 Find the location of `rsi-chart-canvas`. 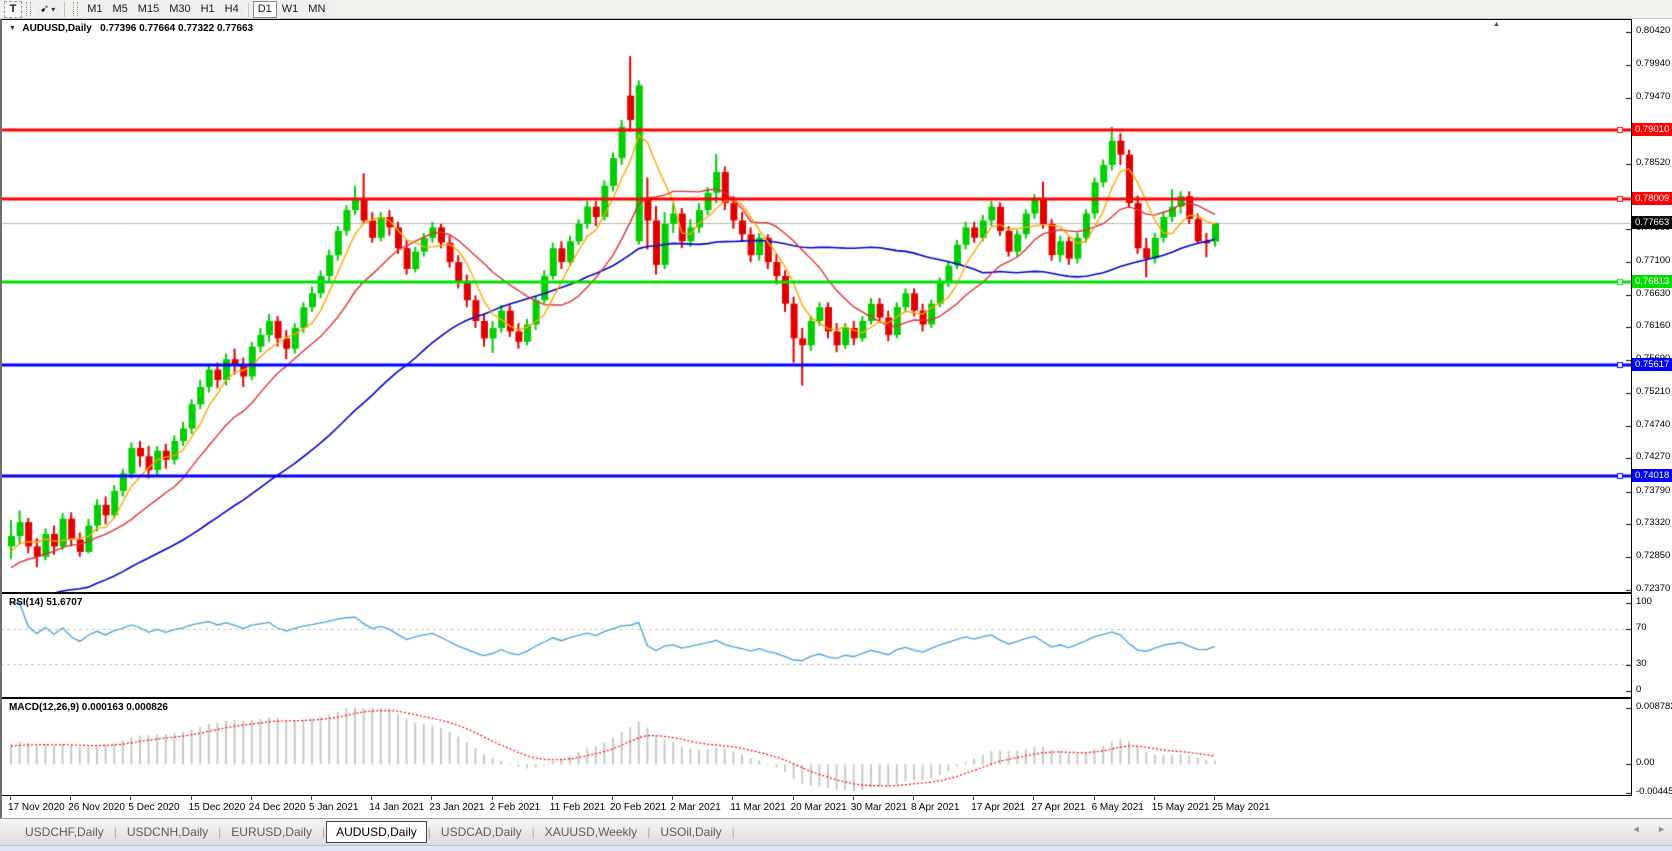

rsi-chart-canvas is located at coordinates (816, 645).